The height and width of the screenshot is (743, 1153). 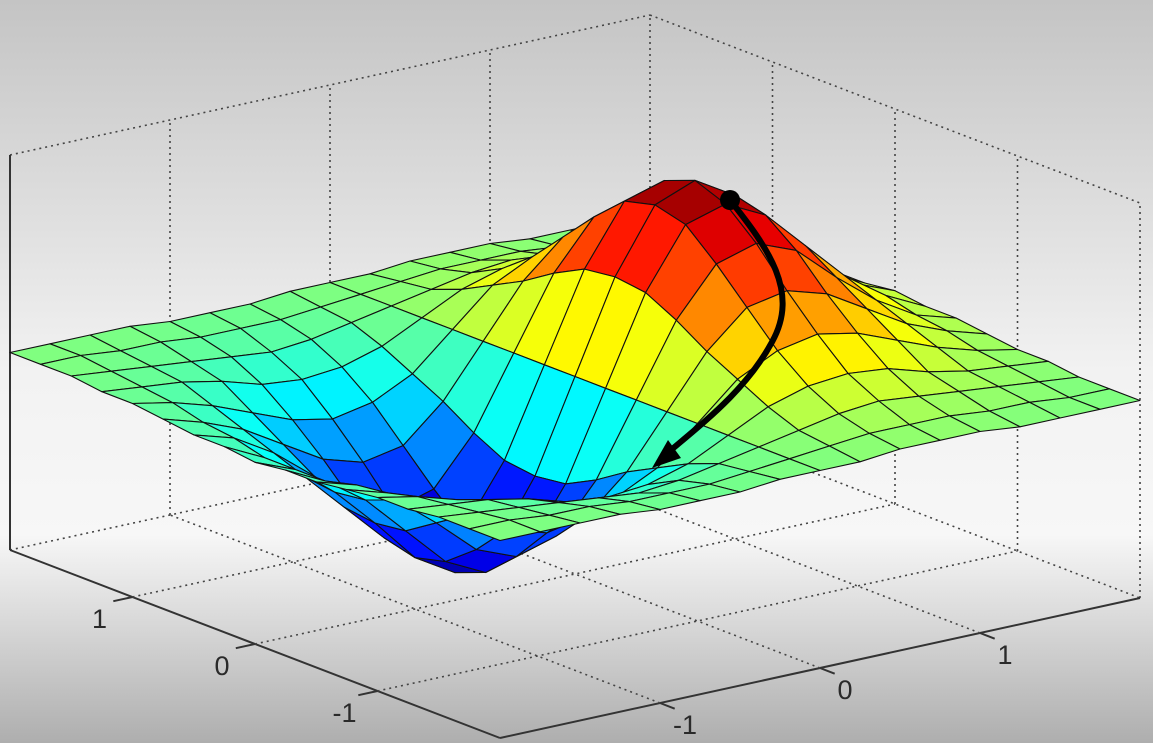 I want to click on path-arrow, so click(x=719, y=329).